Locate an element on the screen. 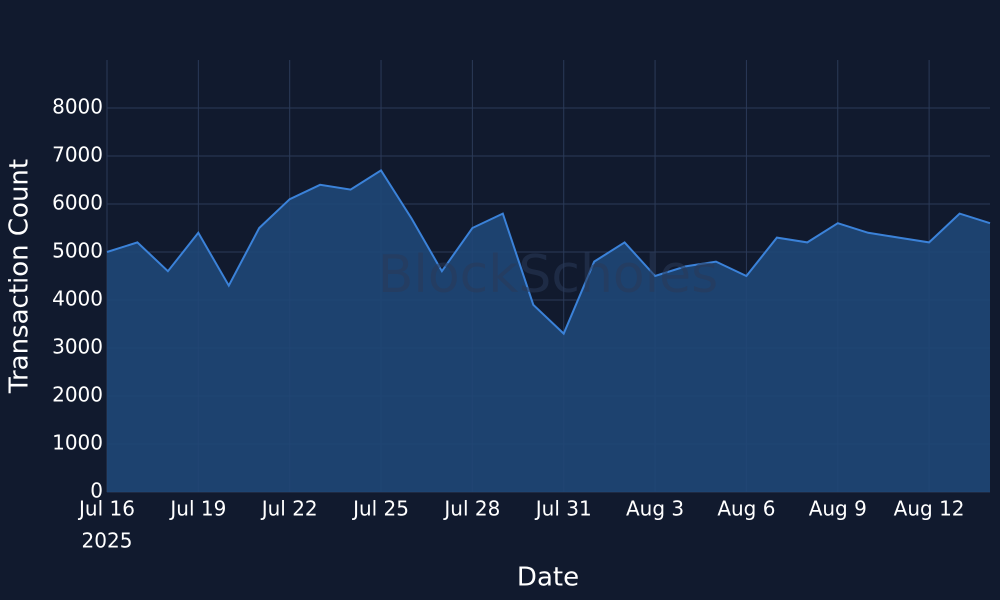 This screenshot has height=600, width=1000. watermark: BlockScholes is located at coordinates (548, 275).